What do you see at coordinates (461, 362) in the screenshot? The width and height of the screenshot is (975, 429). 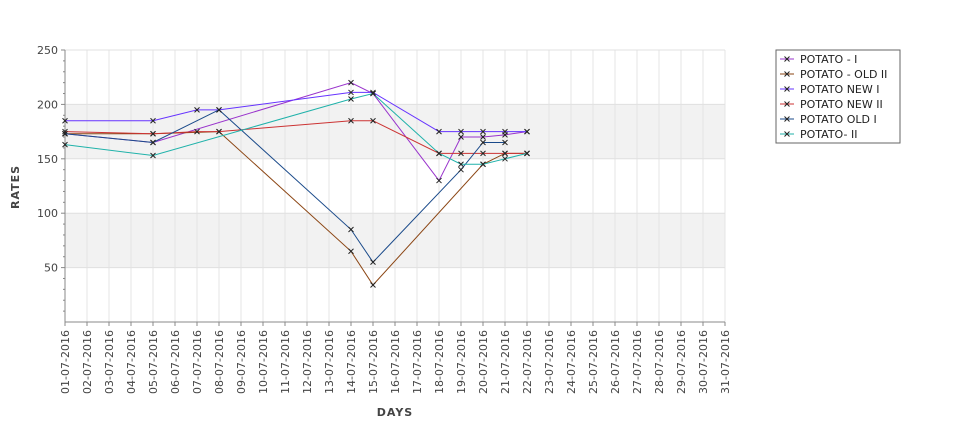 I see `x-tick-label: 19-07-2016` at bounding box center [461, 362].